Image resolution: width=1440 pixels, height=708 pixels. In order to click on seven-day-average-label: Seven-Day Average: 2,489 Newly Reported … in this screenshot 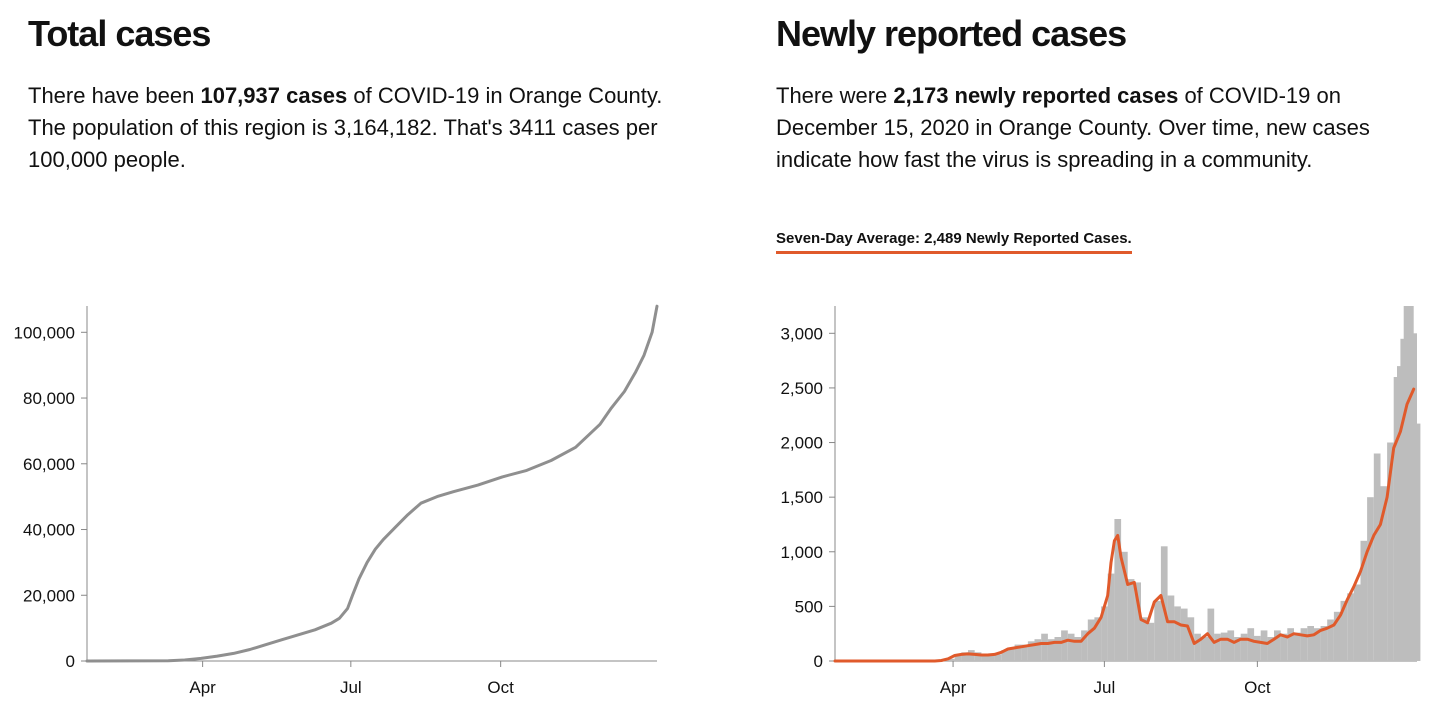, I will do `click(954, 242)`.